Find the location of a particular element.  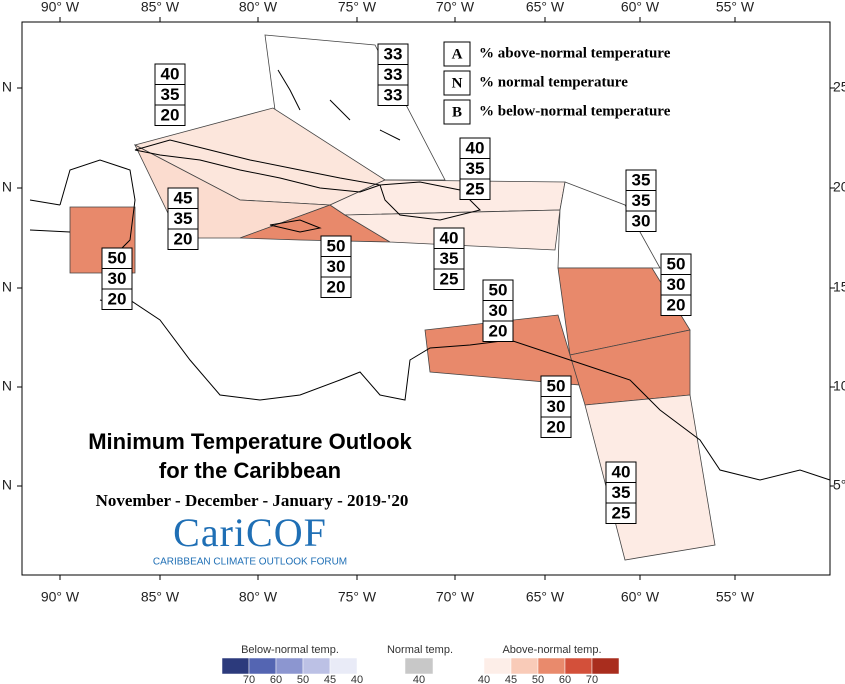

lon-label: 65° W is located at coordinates (545, 597).